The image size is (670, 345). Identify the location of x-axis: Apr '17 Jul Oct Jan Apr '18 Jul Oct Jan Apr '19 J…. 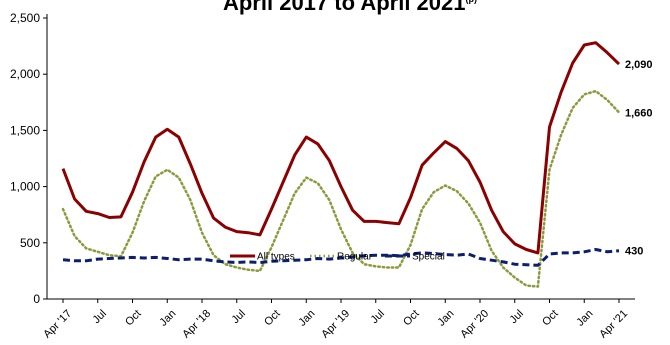
(338, 319).